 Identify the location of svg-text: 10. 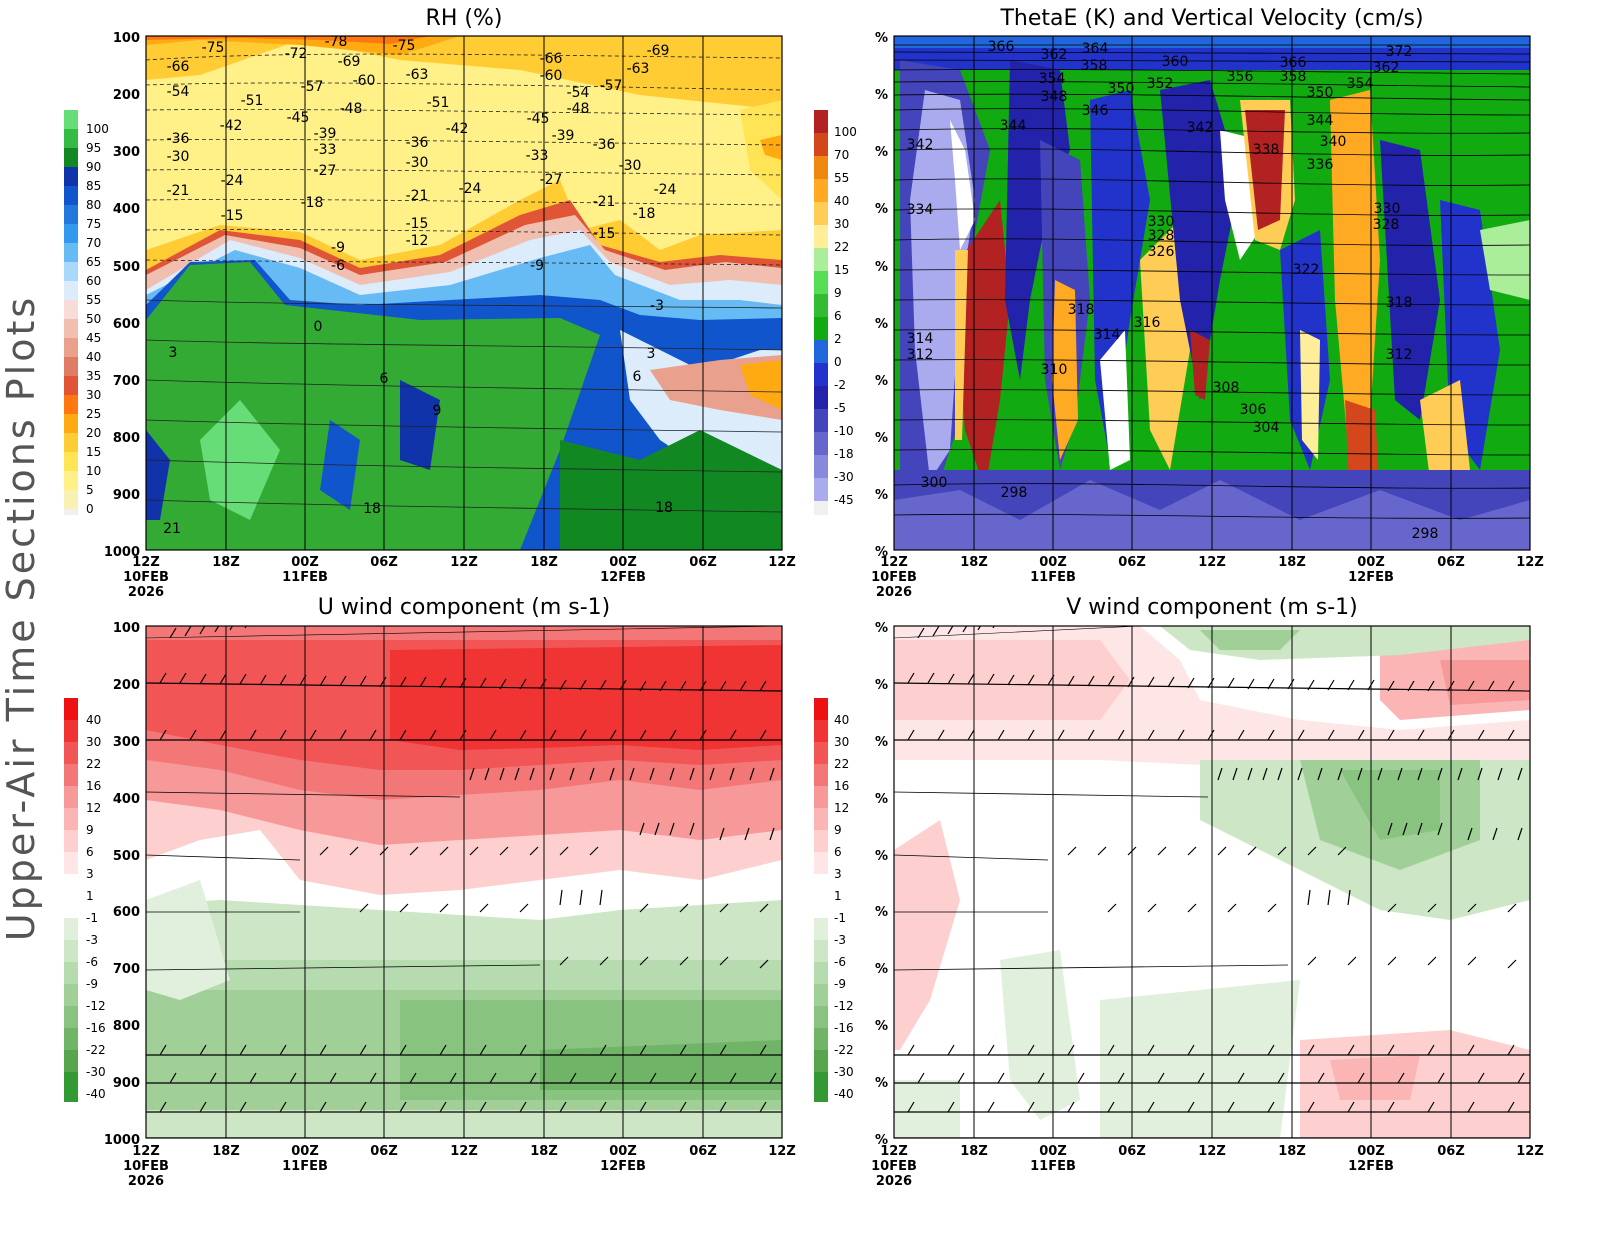
(93, 471).